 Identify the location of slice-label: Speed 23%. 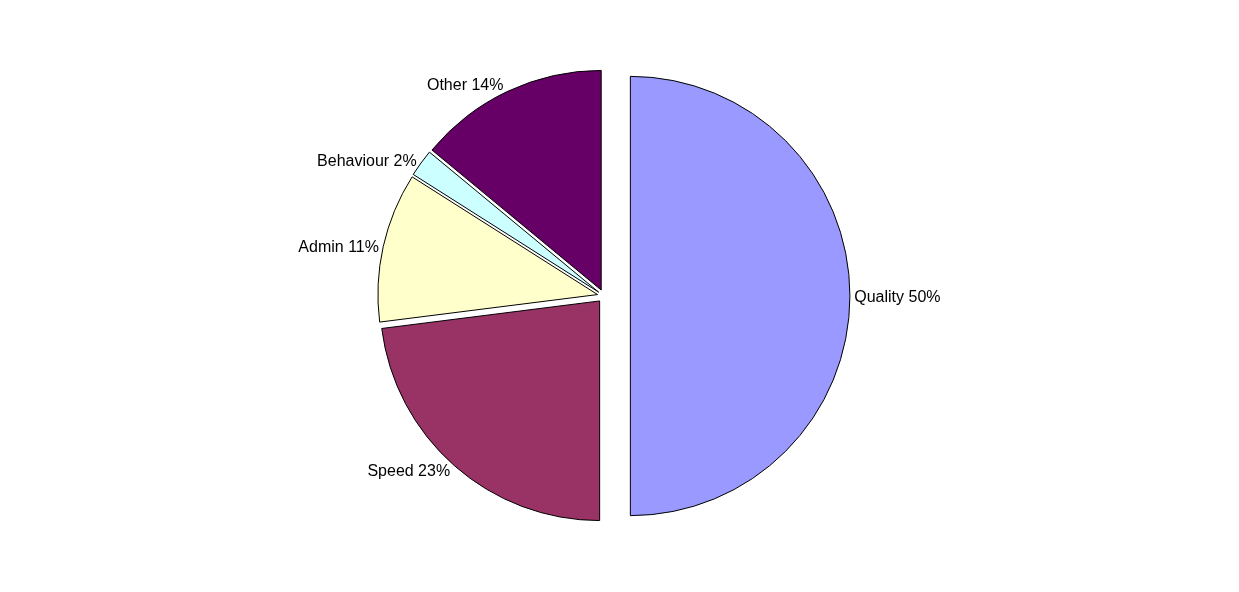
(409, 470).